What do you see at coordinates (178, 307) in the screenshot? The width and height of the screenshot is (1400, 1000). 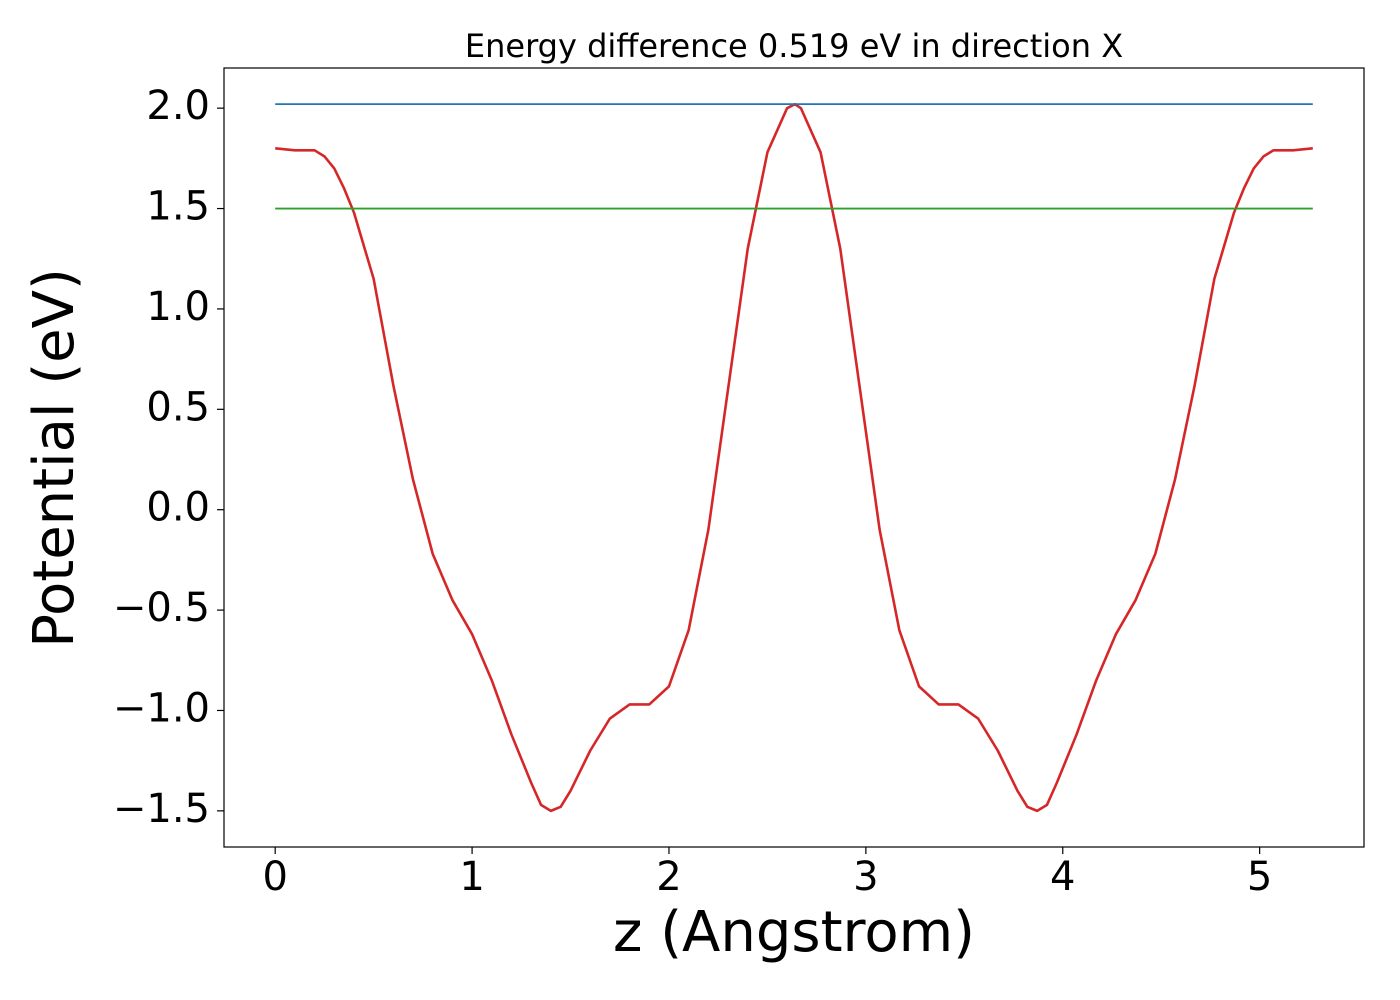 I see `y-tick-label: 1.0` at bounding box center [178, 307].